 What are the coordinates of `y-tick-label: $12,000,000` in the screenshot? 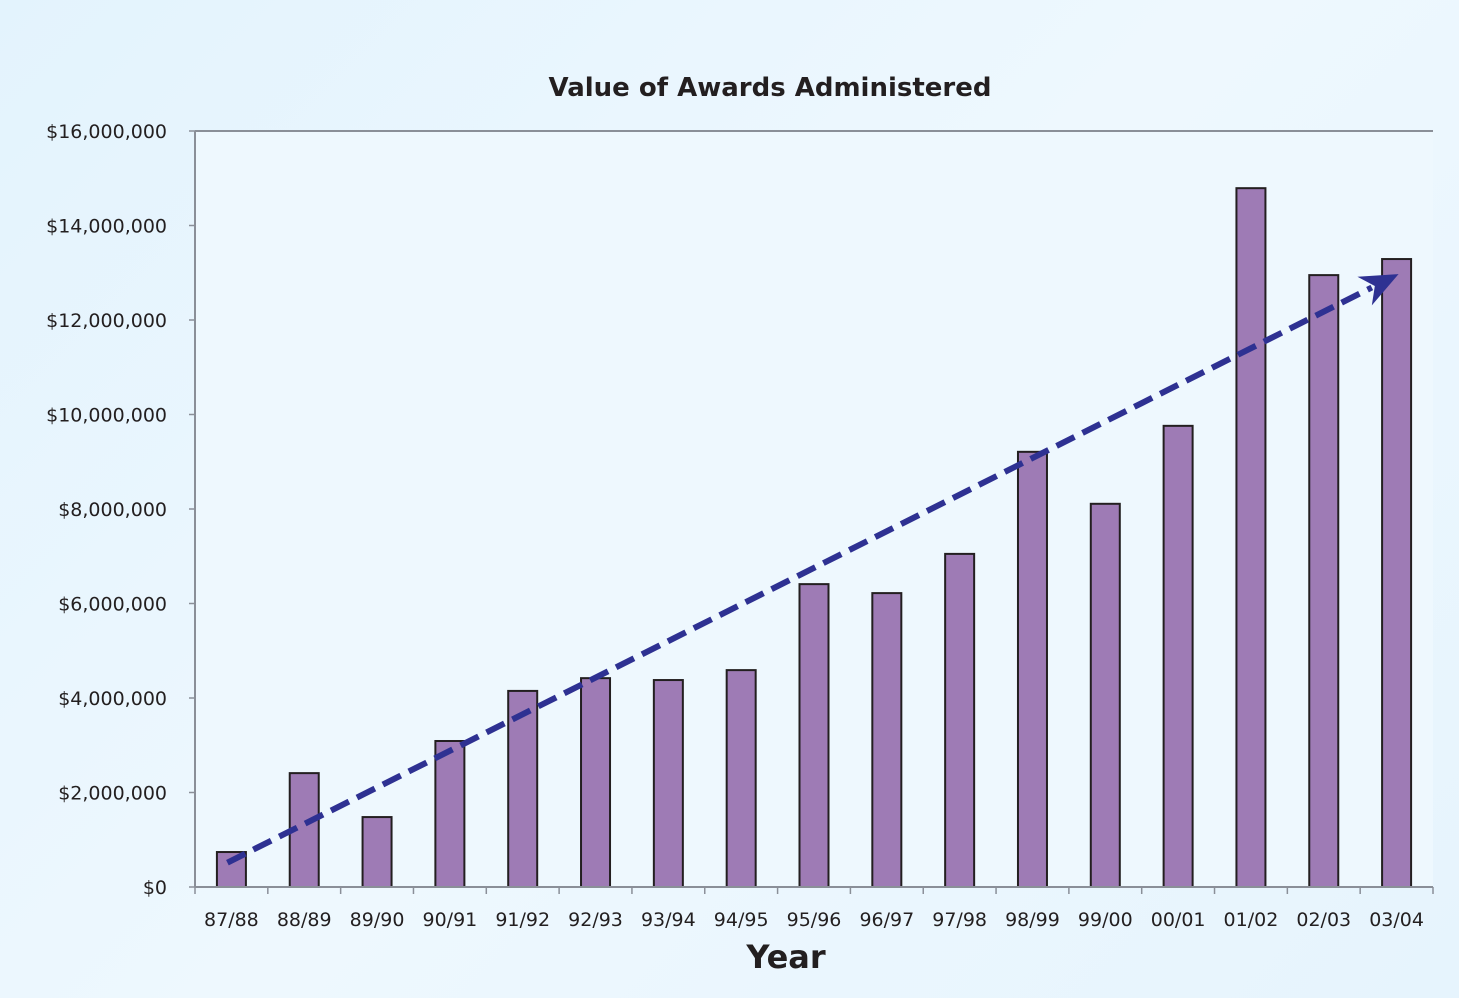 It's located at (106, 321).